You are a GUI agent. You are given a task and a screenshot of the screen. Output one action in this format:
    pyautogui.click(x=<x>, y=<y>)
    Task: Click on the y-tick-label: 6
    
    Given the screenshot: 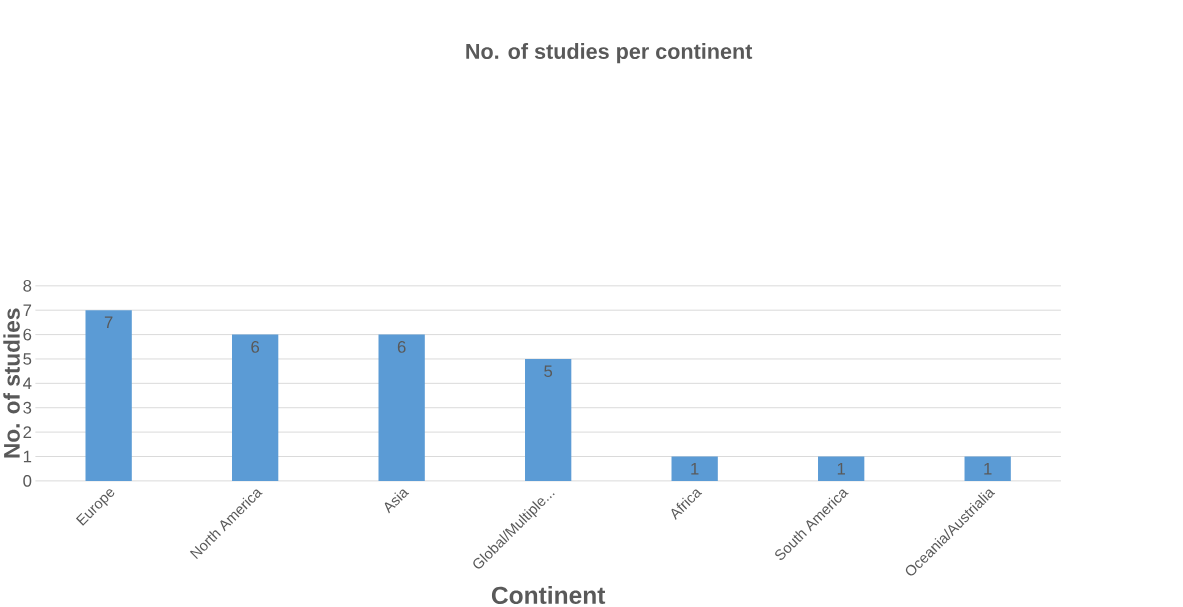 What is the action you would take?
    pyautogui.click(x=27, y=334)
    